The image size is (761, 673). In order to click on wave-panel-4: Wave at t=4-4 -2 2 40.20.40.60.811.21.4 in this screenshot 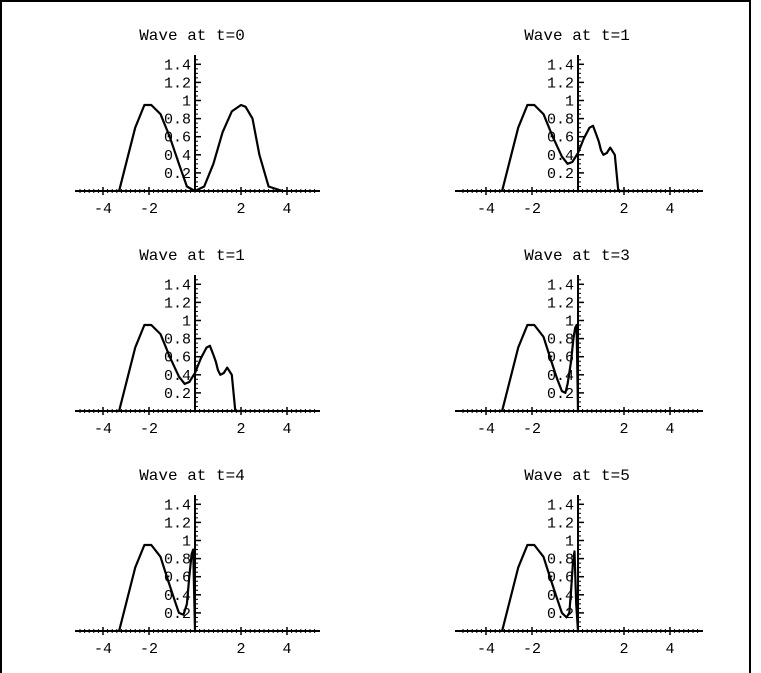, I will do `click(197, 562)`.